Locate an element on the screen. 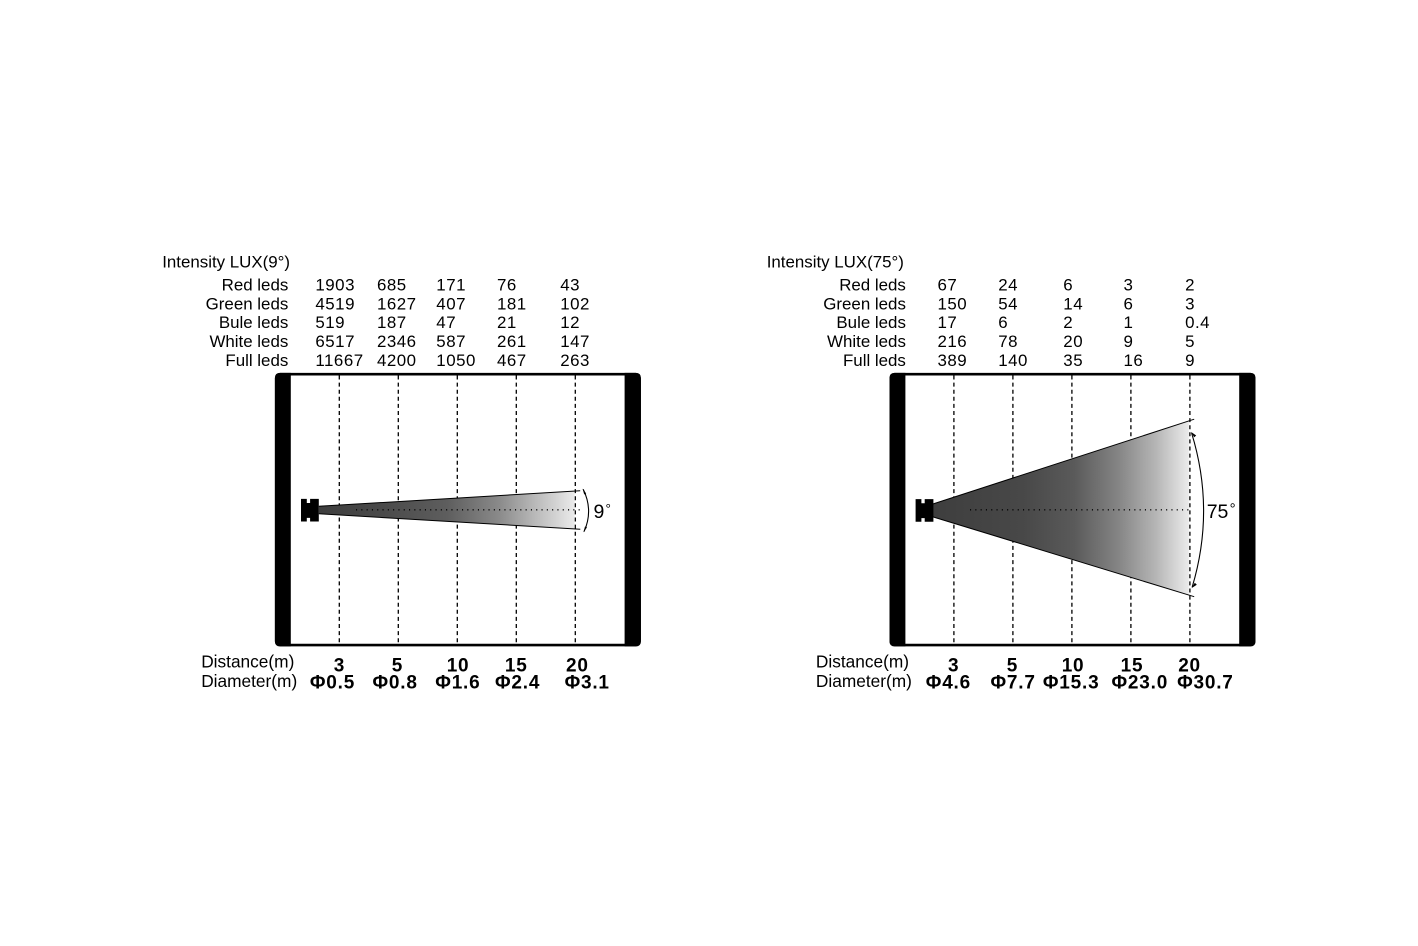  svg-text: 17 is located at coordinates (948, 322).